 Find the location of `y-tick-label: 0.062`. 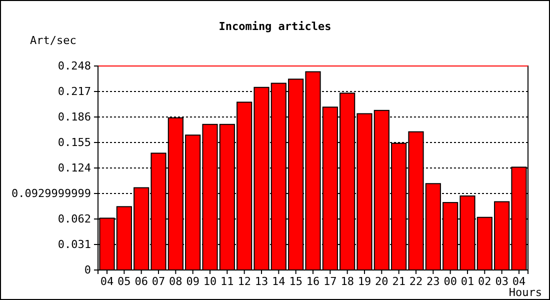

y-tick-label: 0.062 is located at coordinates (74, 219).